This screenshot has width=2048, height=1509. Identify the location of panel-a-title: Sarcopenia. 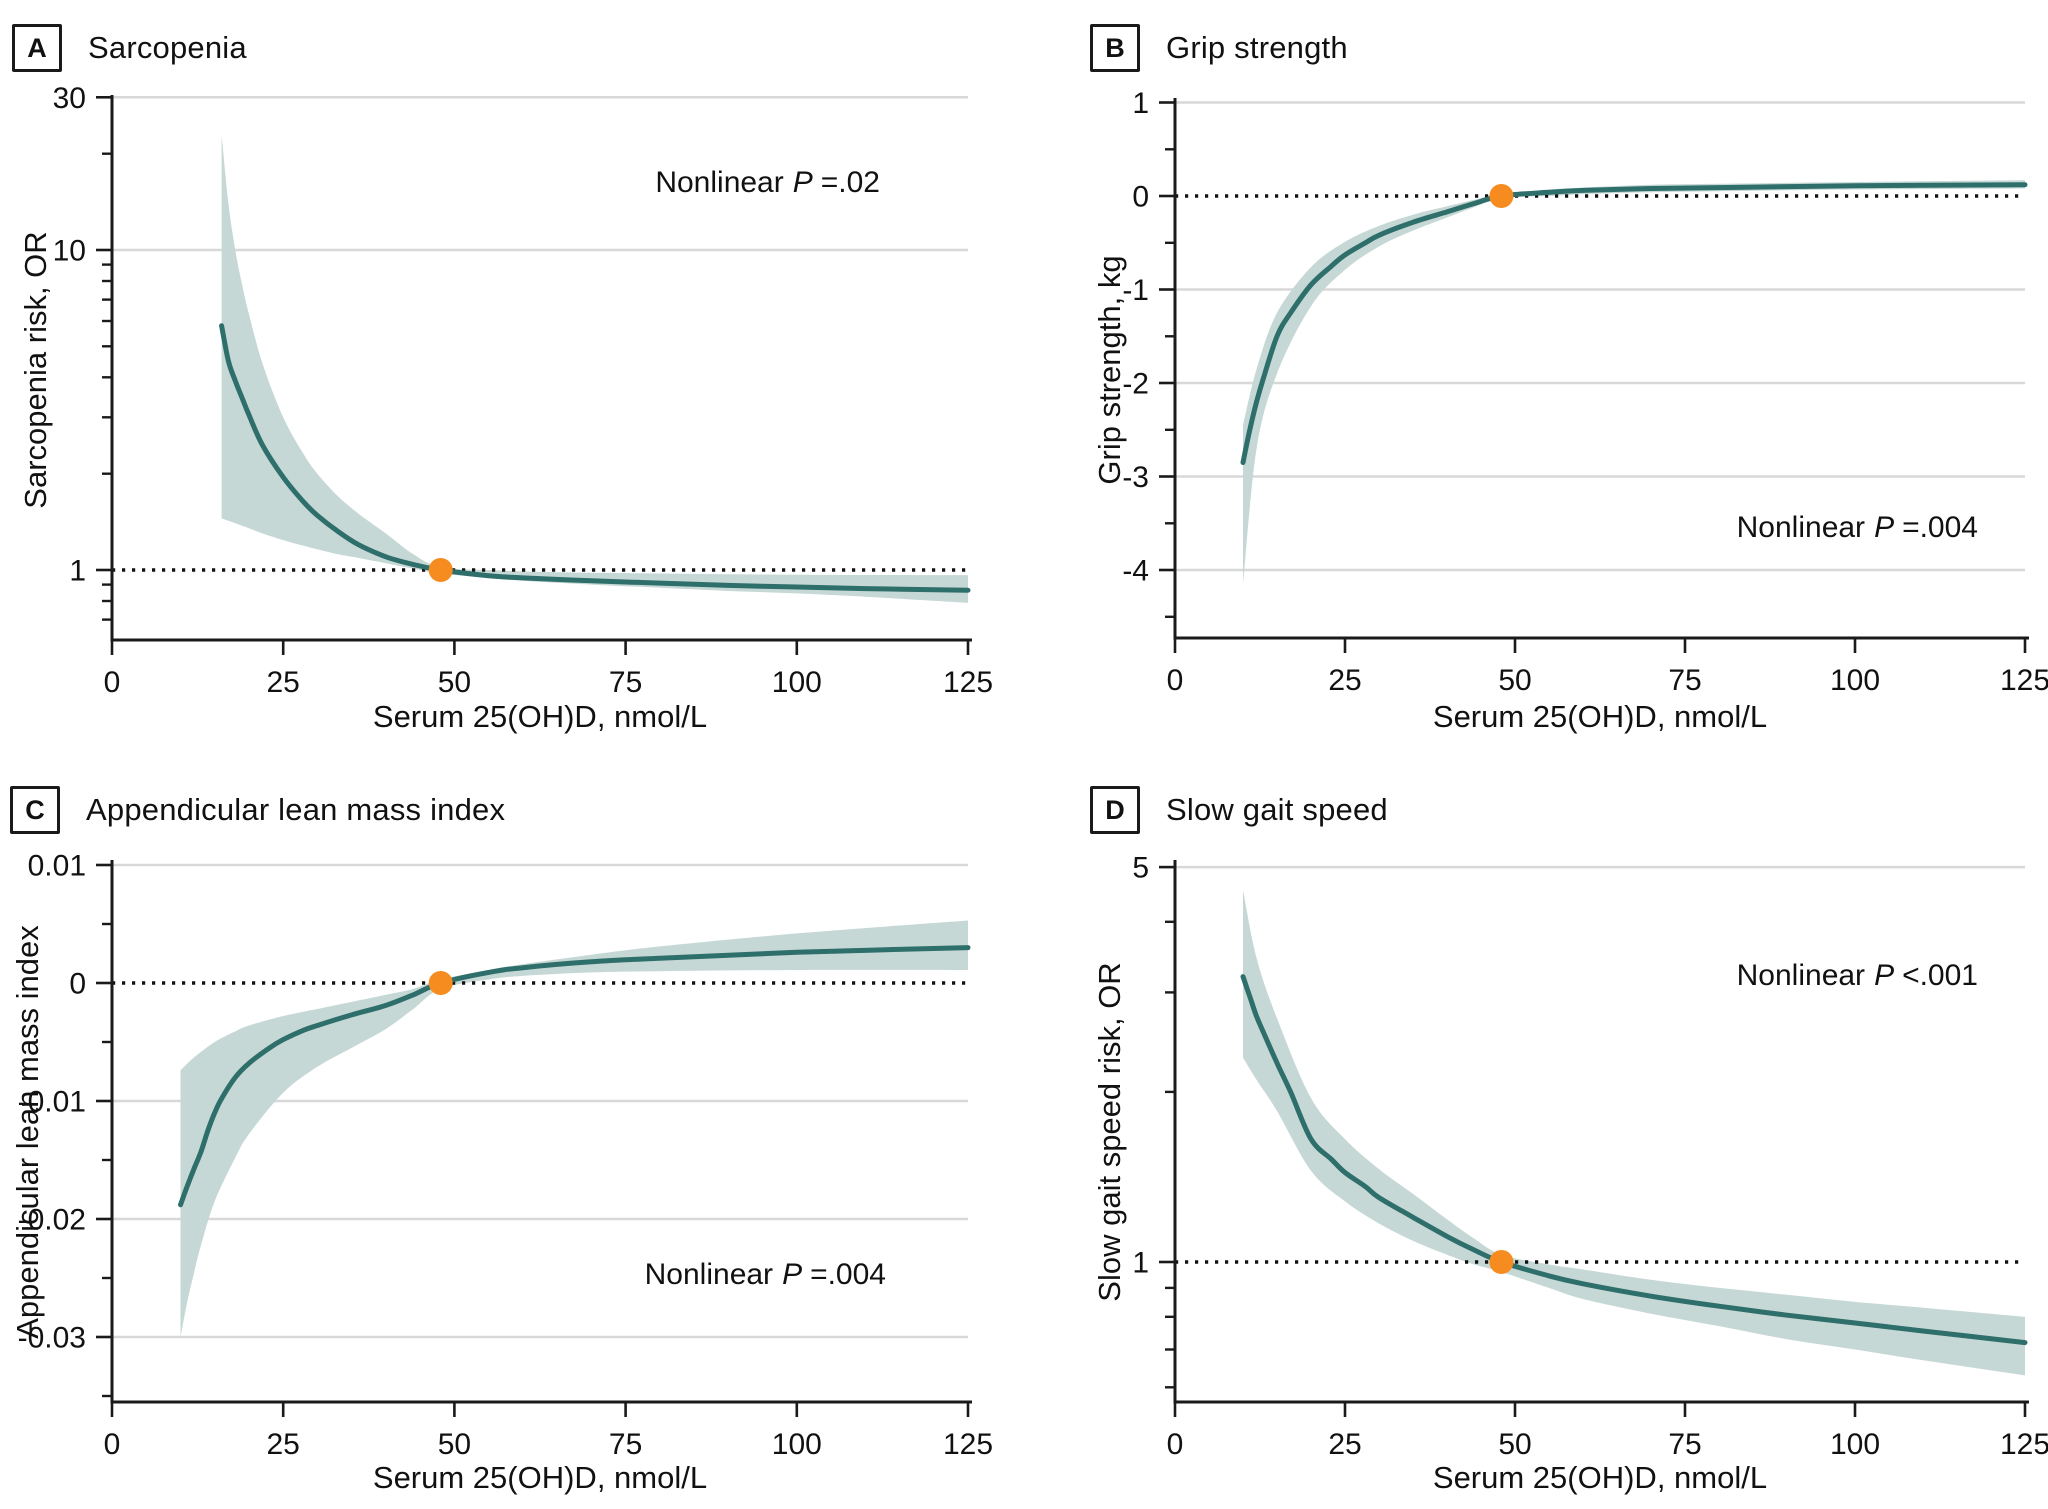
(167, 47).